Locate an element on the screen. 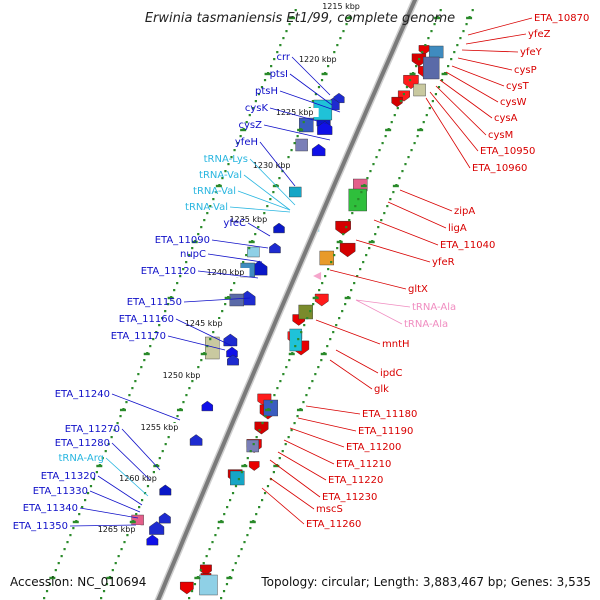 The height and width of the screenshot is (600, 600). scale-label: 1235 kbp is located at coordinates (248, 219).